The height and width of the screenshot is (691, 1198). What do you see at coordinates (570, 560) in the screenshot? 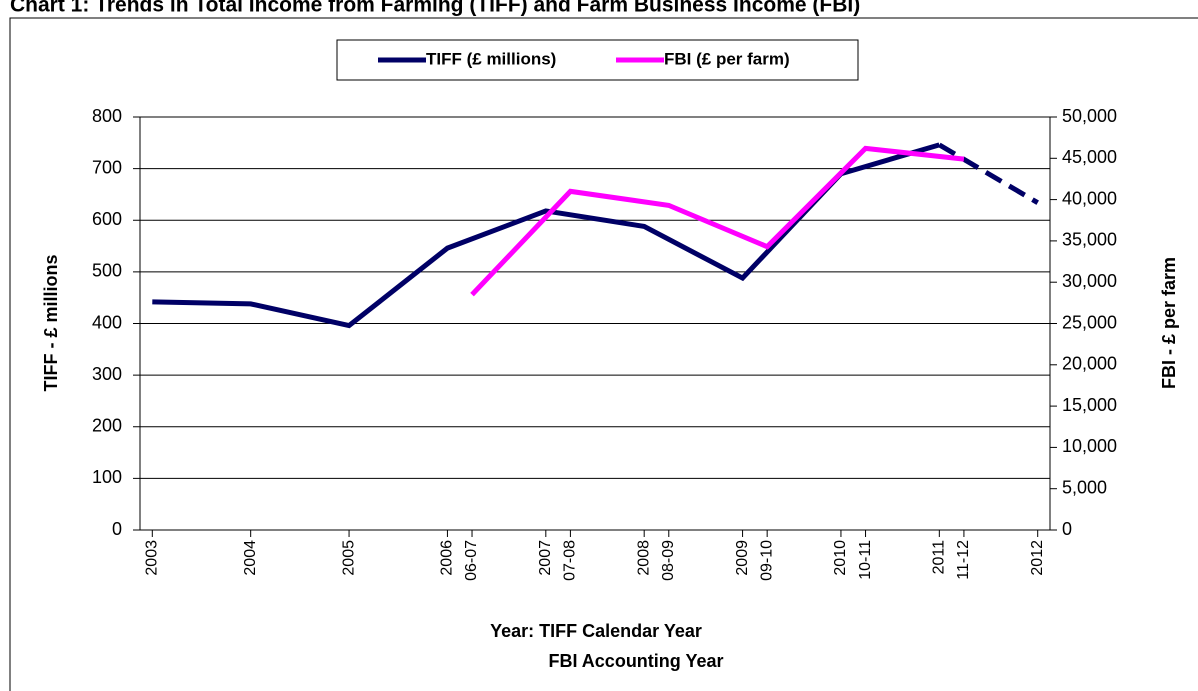
I see `x-tick-label: 07-08` at bounding box center [570, 560].